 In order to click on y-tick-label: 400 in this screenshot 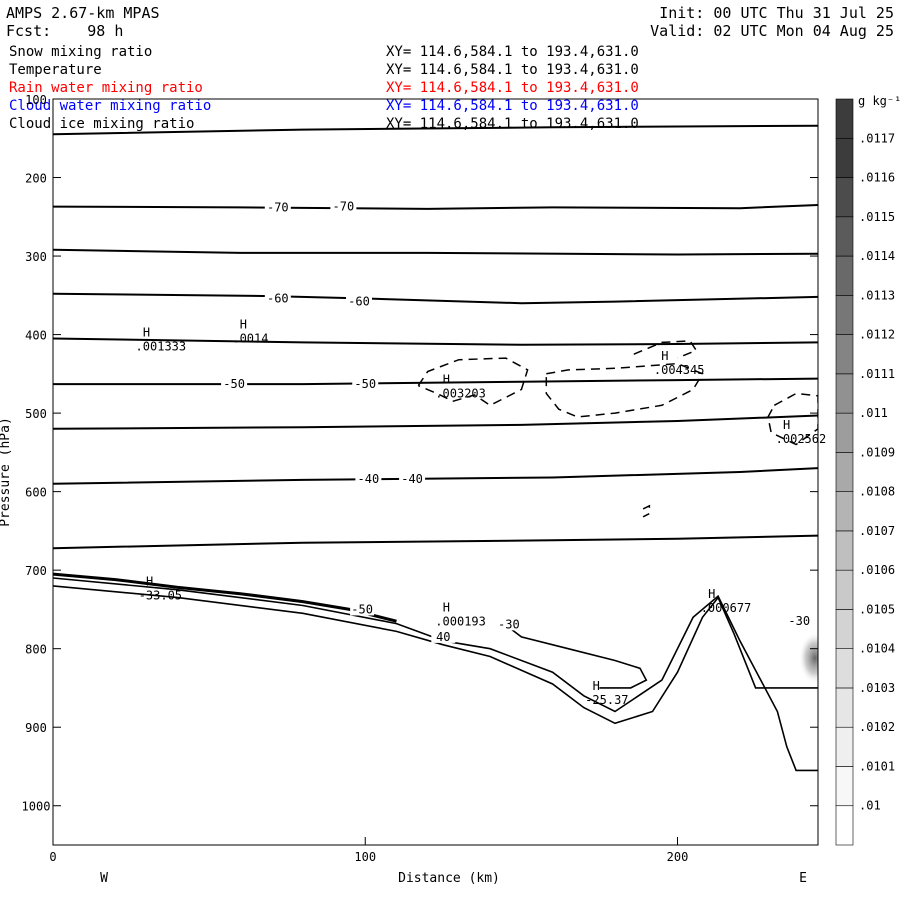, I will do `click(36, 336)`.